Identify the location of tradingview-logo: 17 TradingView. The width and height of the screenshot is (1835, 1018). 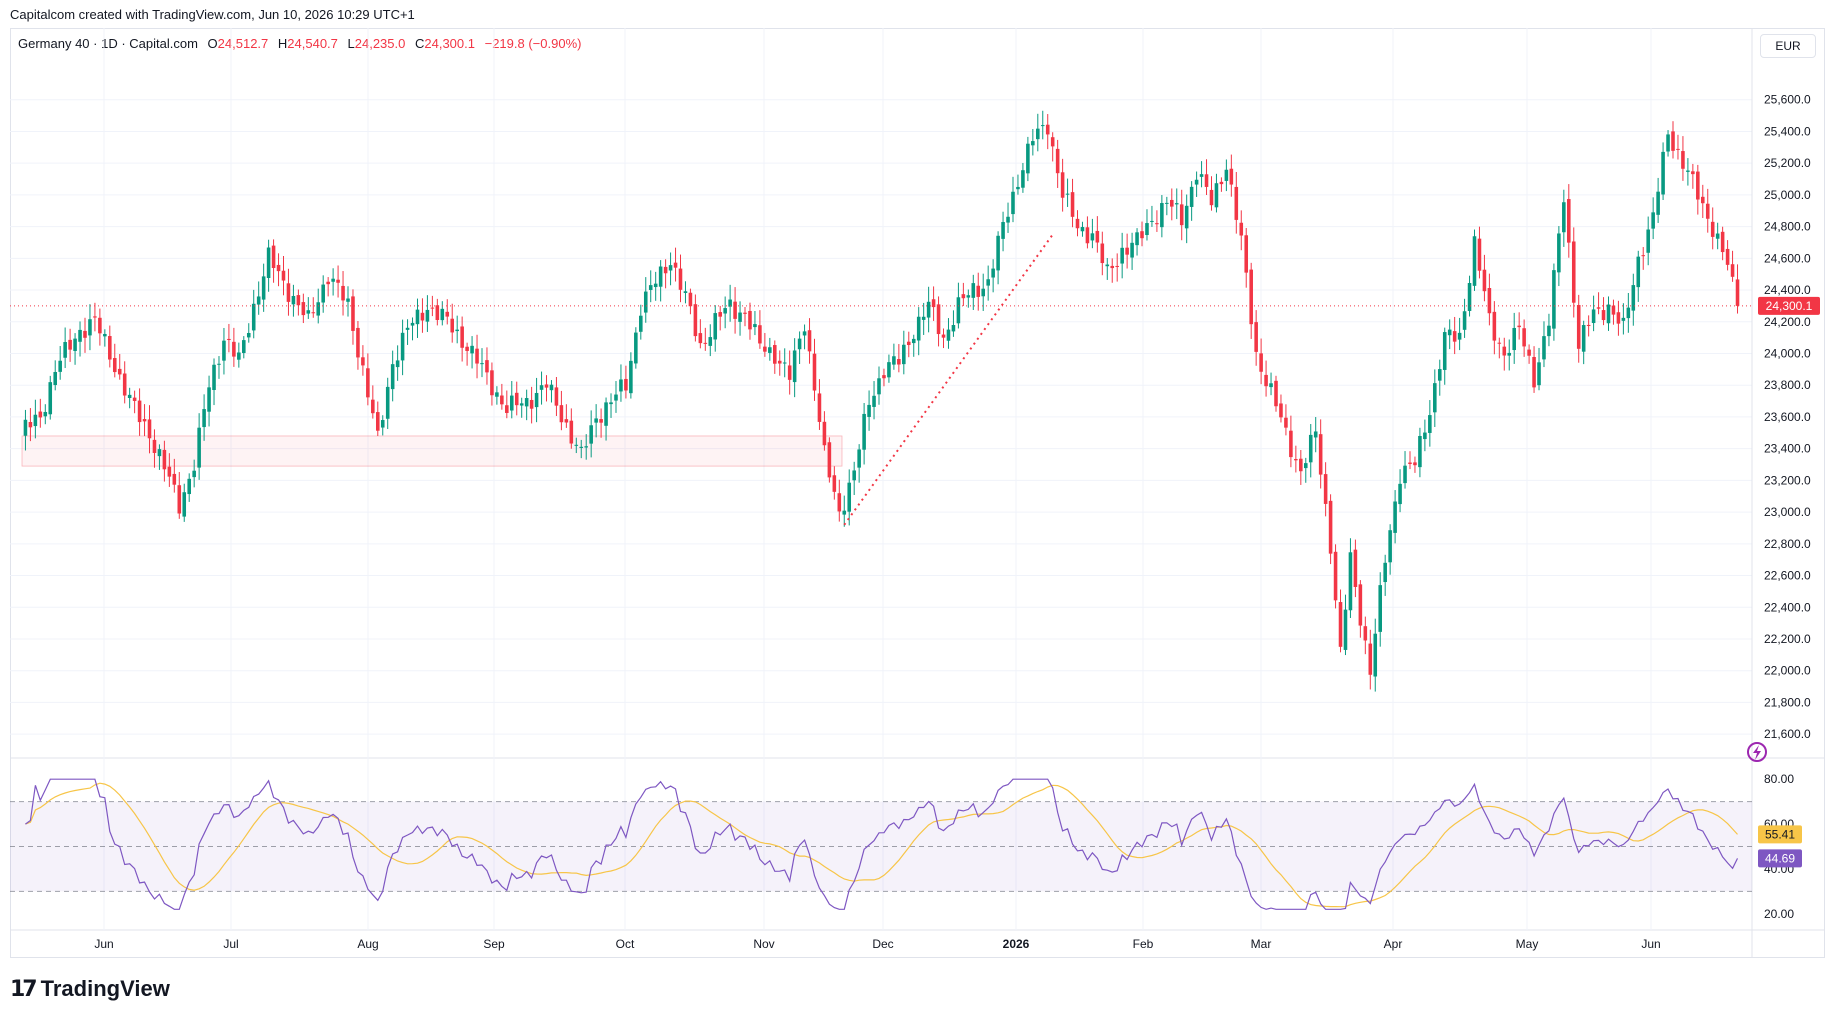
(90, 989).